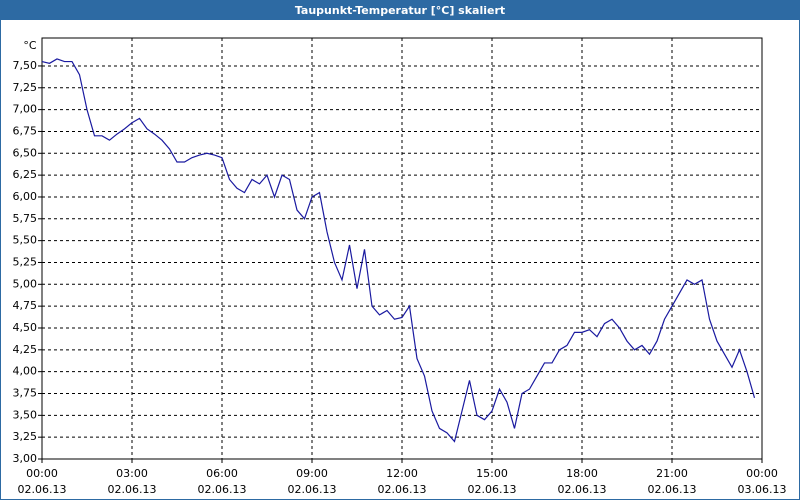 Image resolution: width=800 pixels, height=500 pixels. What do you see at coordinates (672, 473) in the screenshot?
I see `x-tick-label: 21:00` at bounding box center [672, 473].